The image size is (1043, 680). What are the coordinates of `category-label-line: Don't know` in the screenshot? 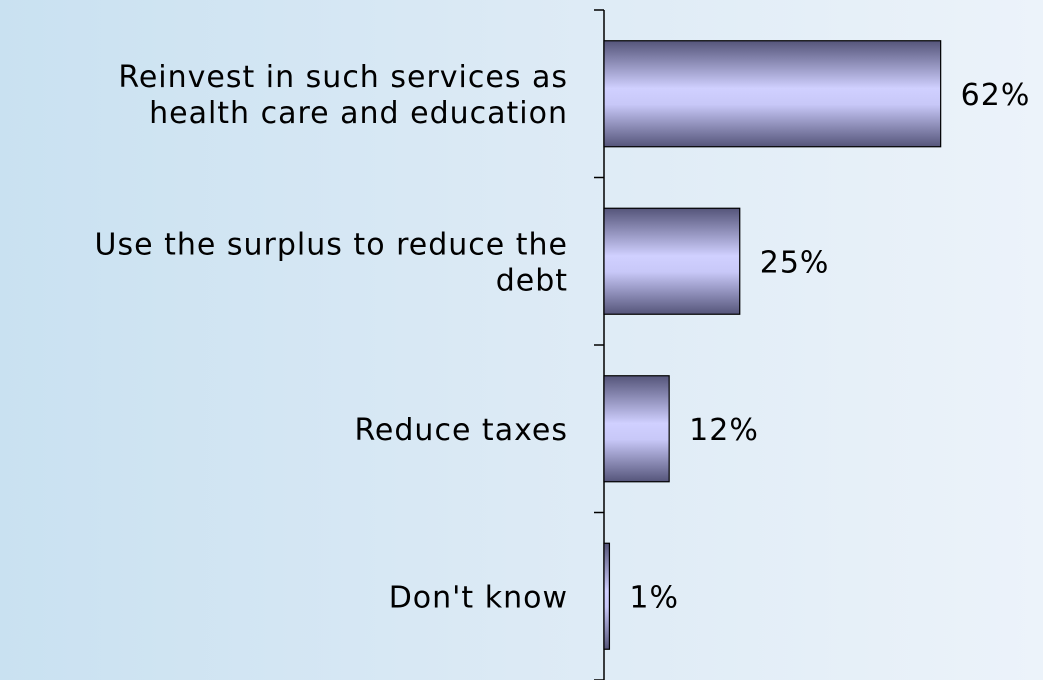 It's located at (478, 597).